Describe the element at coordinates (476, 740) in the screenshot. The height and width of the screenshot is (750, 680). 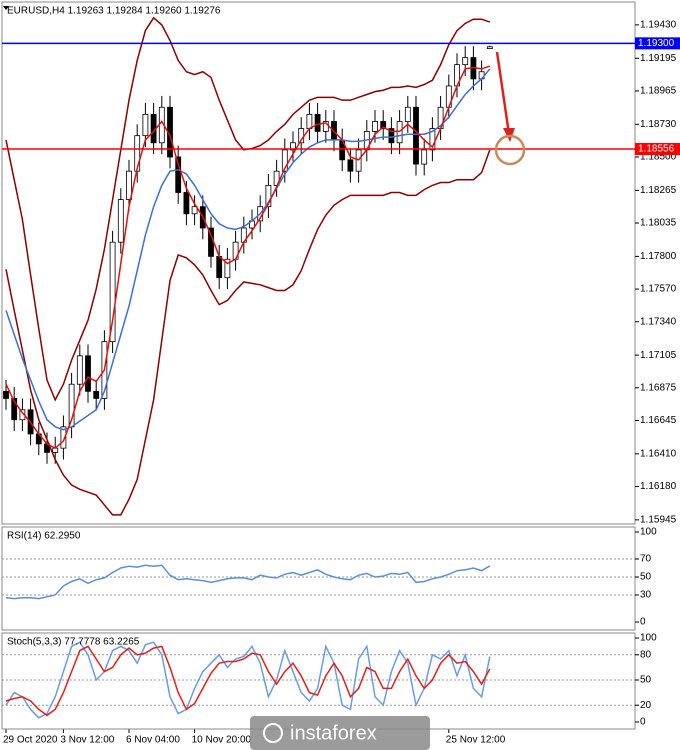
I see `x-tick-label: 25 Nov 12:00` at that location.